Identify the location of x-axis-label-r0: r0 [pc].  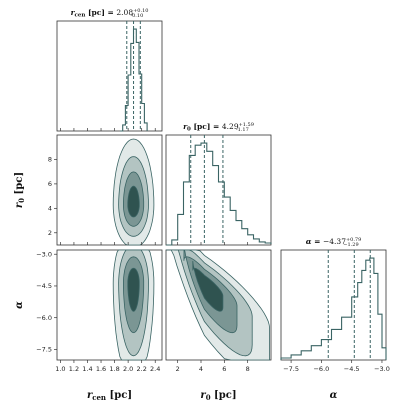
(218, 396).